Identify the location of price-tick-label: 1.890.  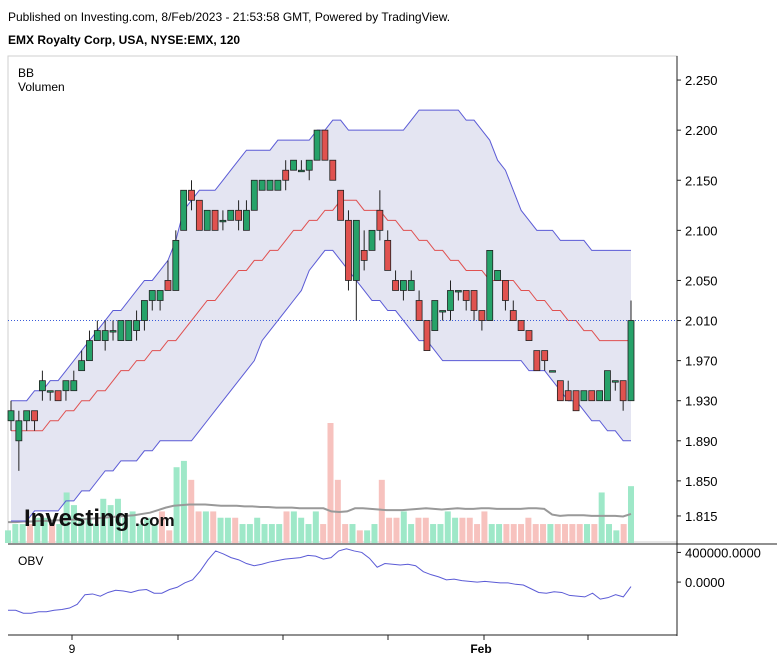
(701, 441).